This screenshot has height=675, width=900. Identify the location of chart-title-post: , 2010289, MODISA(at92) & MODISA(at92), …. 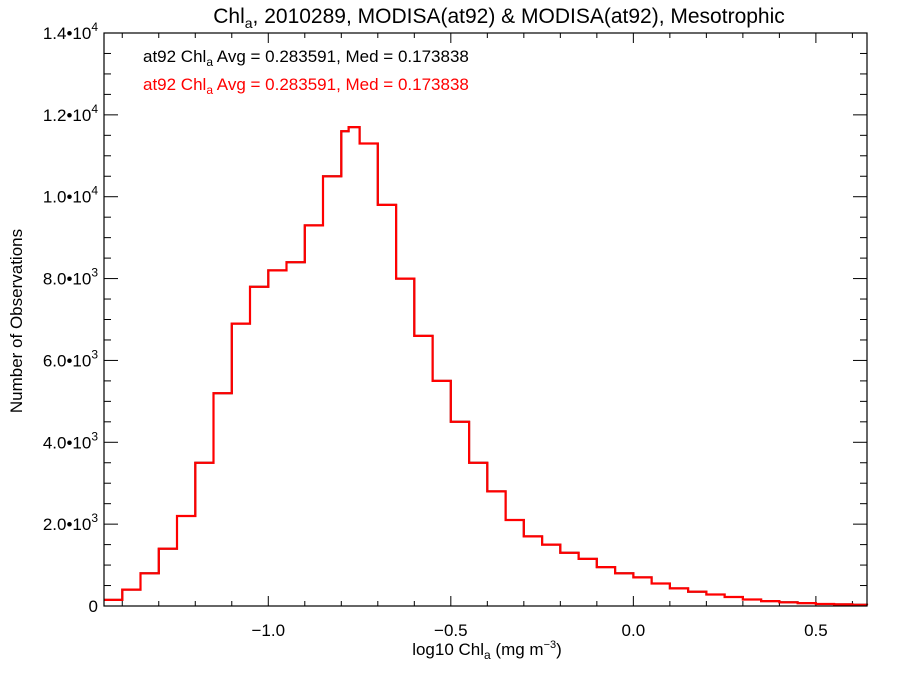
(519, 16).